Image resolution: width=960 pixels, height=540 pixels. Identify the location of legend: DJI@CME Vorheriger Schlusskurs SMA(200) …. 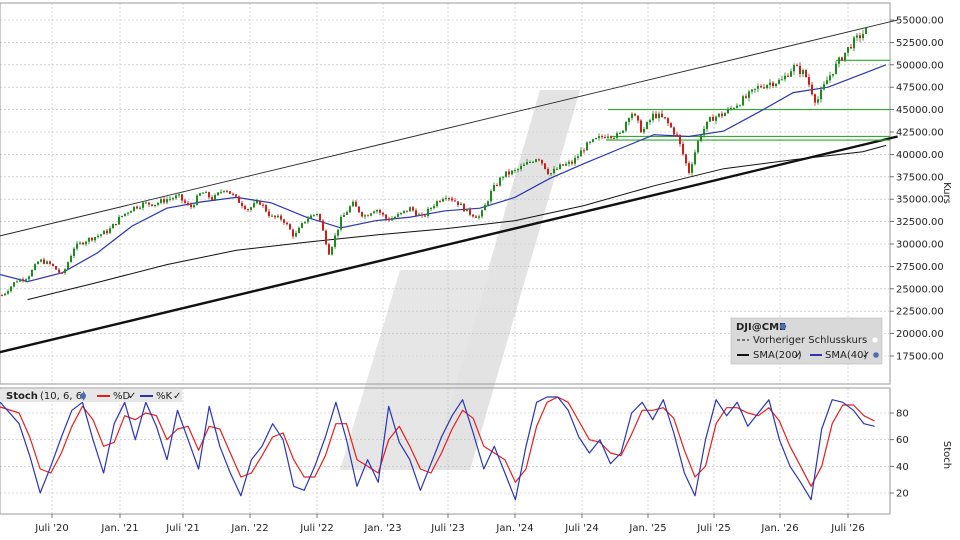
(806, 341).